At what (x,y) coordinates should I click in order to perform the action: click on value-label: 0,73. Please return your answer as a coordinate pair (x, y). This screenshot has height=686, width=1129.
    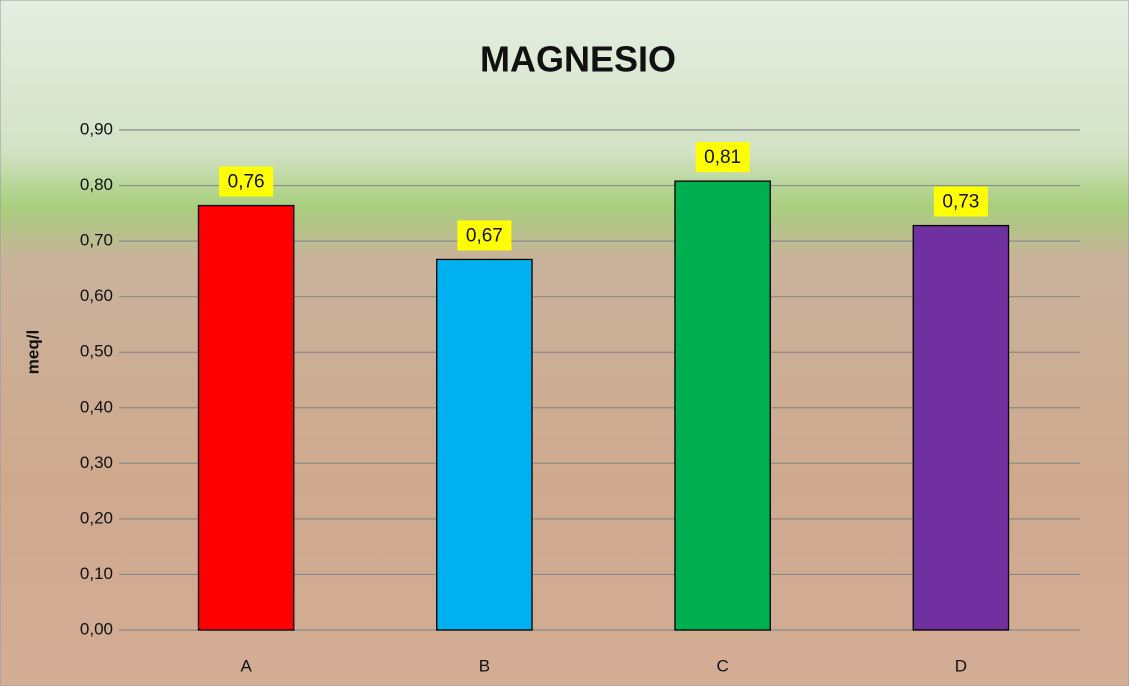
    Looking at the image, I should click on (960, 202).